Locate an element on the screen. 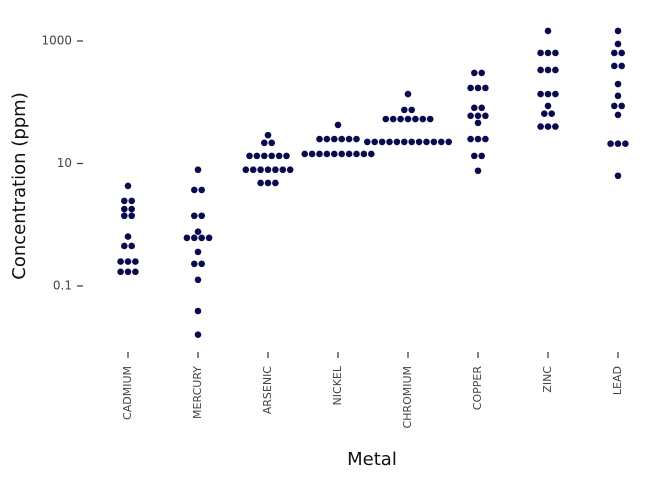 This screenshot has height=480, width=672. y-tick-label: 0.1 is located at coordinates (62, 285).